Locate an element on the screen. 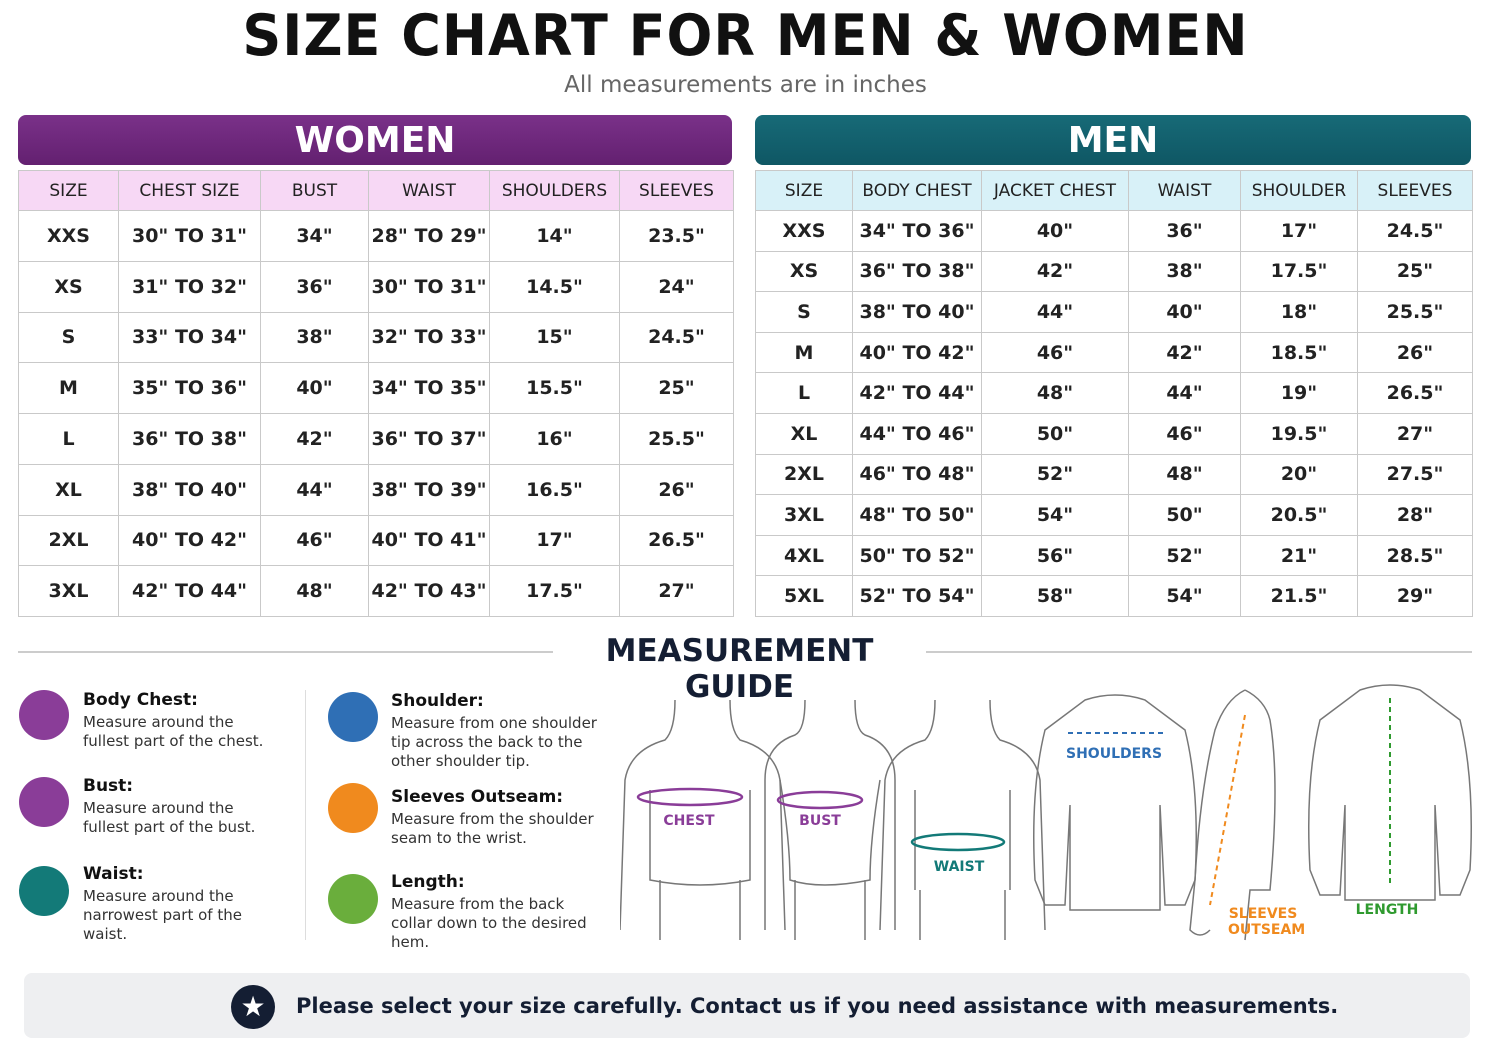  cell: XXS is located at coordinates (68, 236).